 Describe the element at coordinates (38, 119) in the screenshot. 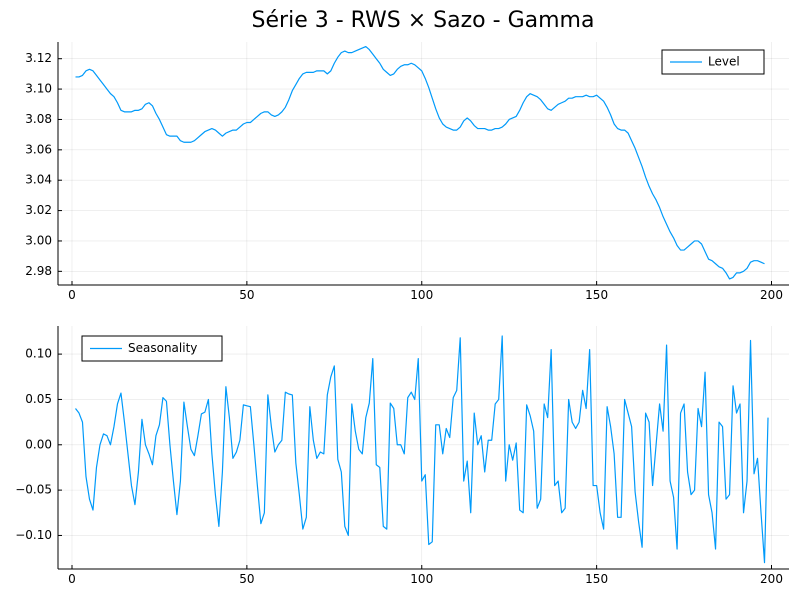

I see `level-y-tick-label: 3.08` at that location.